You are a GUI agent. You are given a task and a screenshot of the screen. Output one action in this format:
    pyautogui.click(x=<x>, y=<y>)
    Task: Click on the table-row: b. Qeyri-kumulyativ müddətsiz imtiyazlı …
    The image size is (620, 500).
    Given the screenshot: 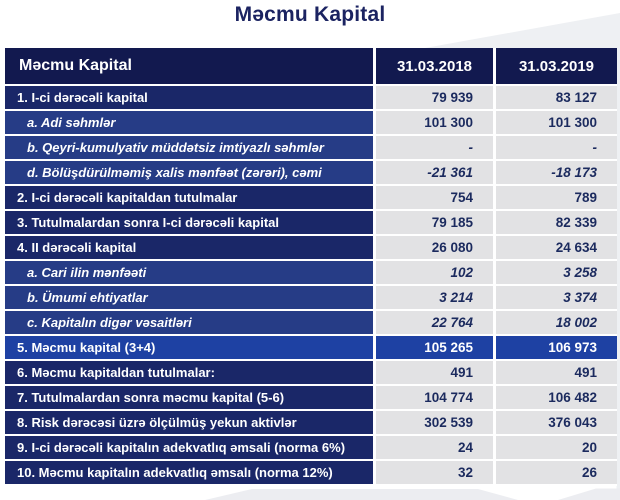 What is the action you would take?
    pyautogui.click(x=311, y=148)
    